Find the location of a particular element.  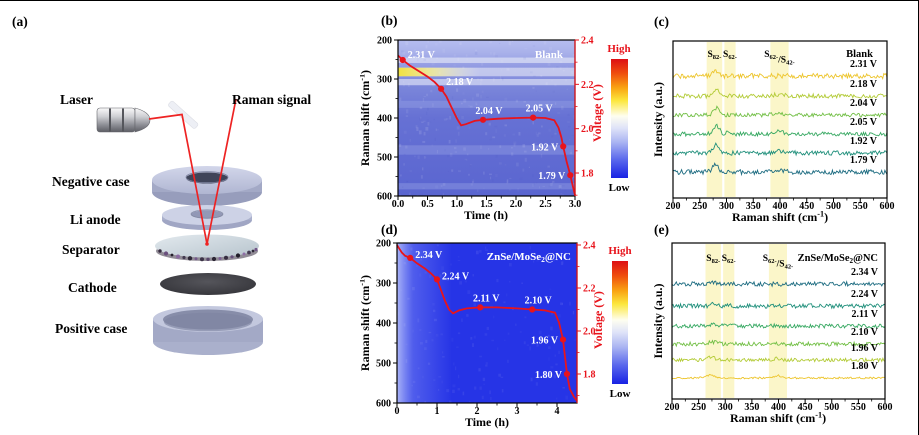

spectrum-label: 2.31 V is located at coordinates (864, 64).